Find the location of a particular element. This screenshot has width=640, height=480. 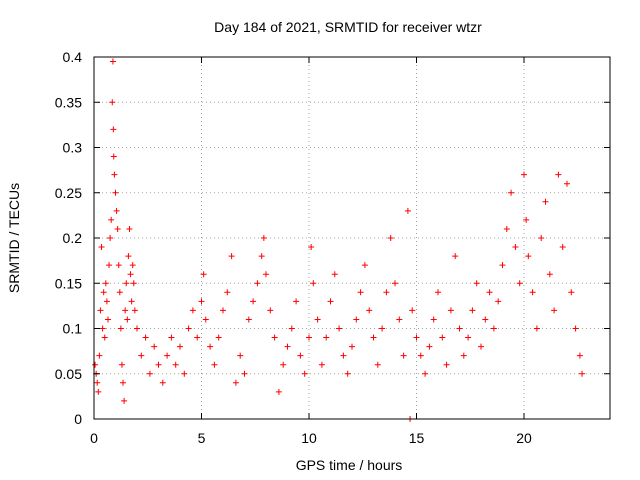

y-tick-label: 0.25 is located at coordinates (68, 193).